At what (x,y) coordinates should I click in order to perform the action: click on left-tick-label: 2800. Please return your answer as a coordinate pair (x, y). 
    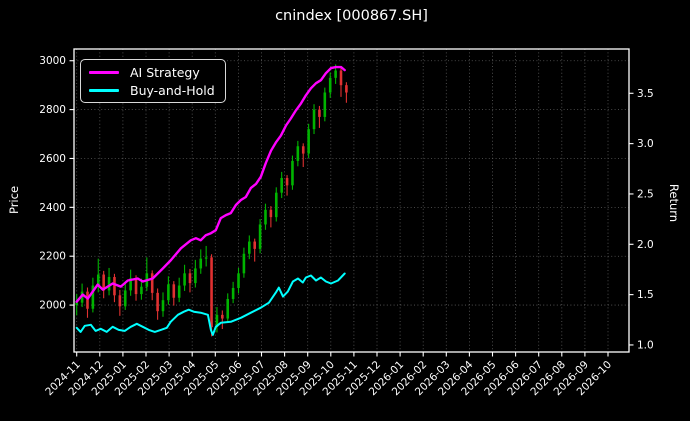
    Looking at the image, I should click on (52, 110).